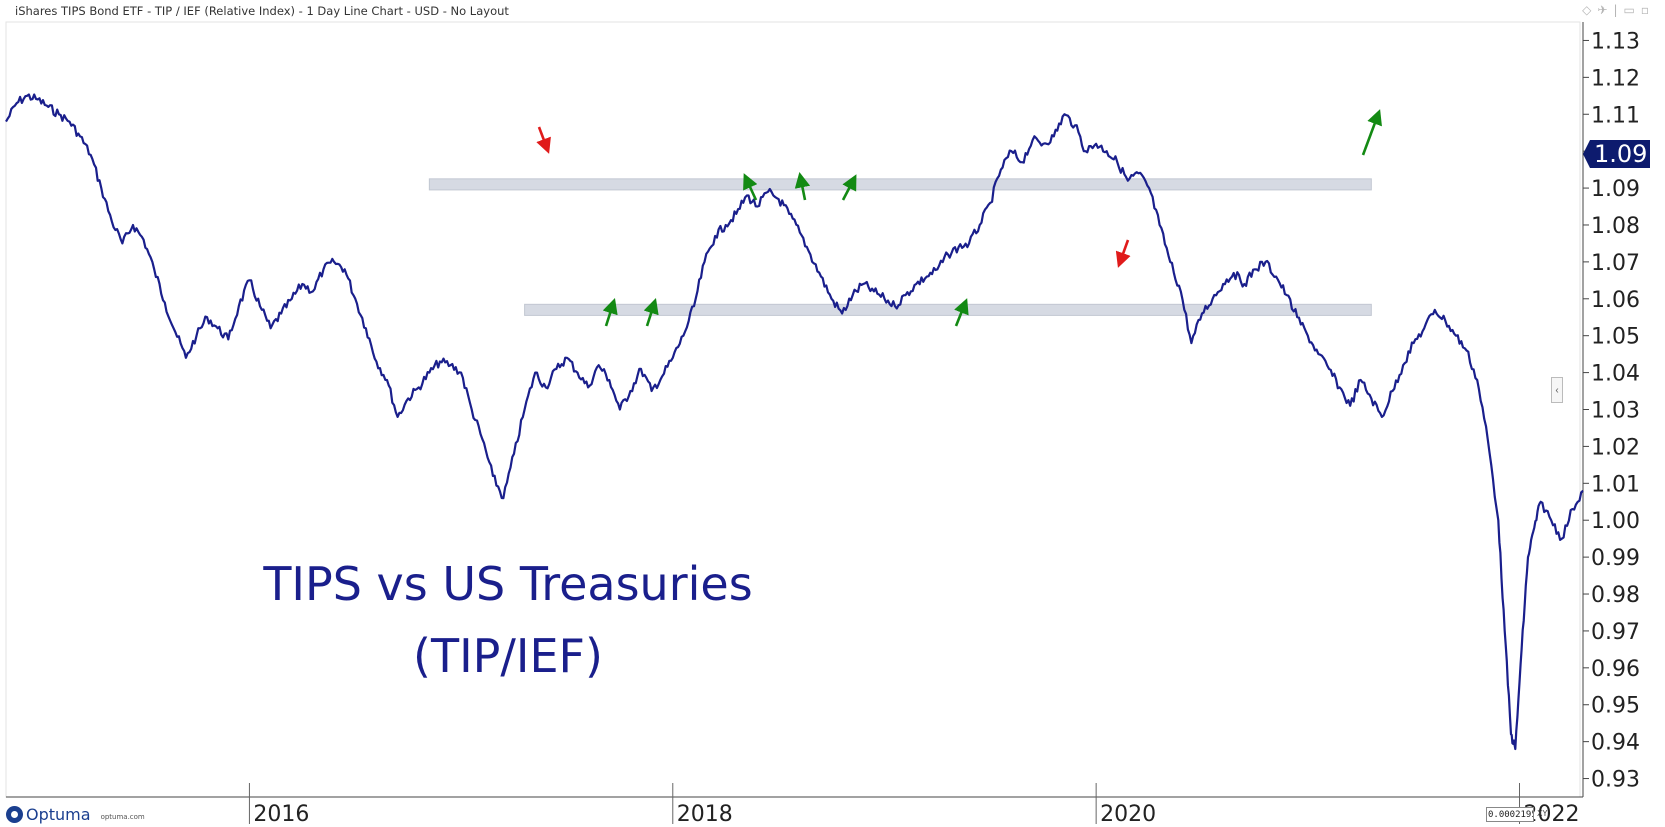  What do you see at coordinates (1590, 10) in the screenshot?
I see `diamond-icon: ◇` at bounding box center [1590, 10].